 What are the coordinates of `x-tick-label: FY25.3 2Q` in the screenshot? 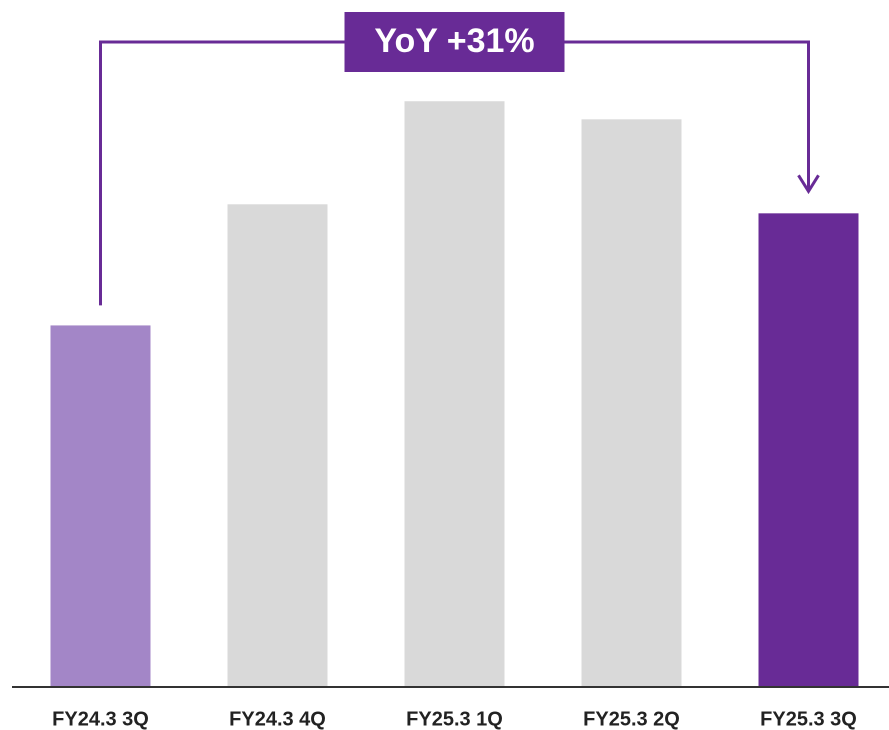 It's located at (631, 719).